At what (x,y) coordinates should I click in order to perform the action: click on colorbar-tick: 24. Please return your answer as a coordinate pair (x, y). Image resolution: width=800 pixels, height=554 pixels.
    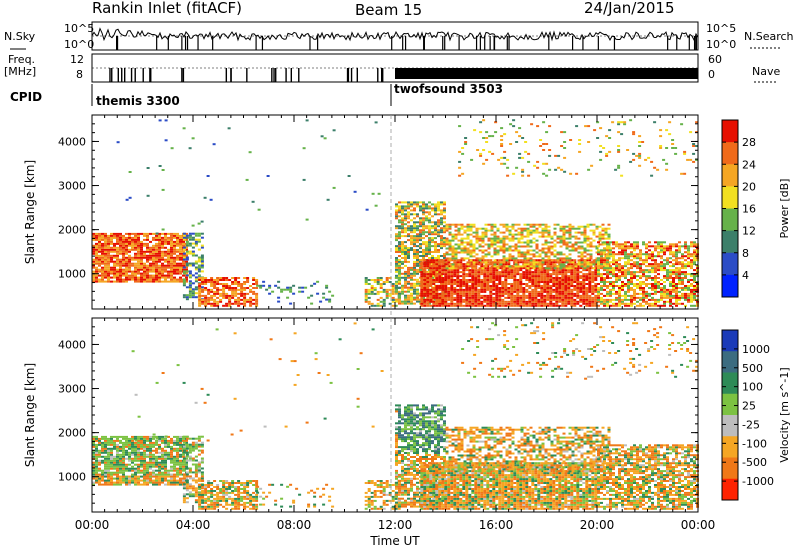
    Looking at the image, I should click on (749, 164).